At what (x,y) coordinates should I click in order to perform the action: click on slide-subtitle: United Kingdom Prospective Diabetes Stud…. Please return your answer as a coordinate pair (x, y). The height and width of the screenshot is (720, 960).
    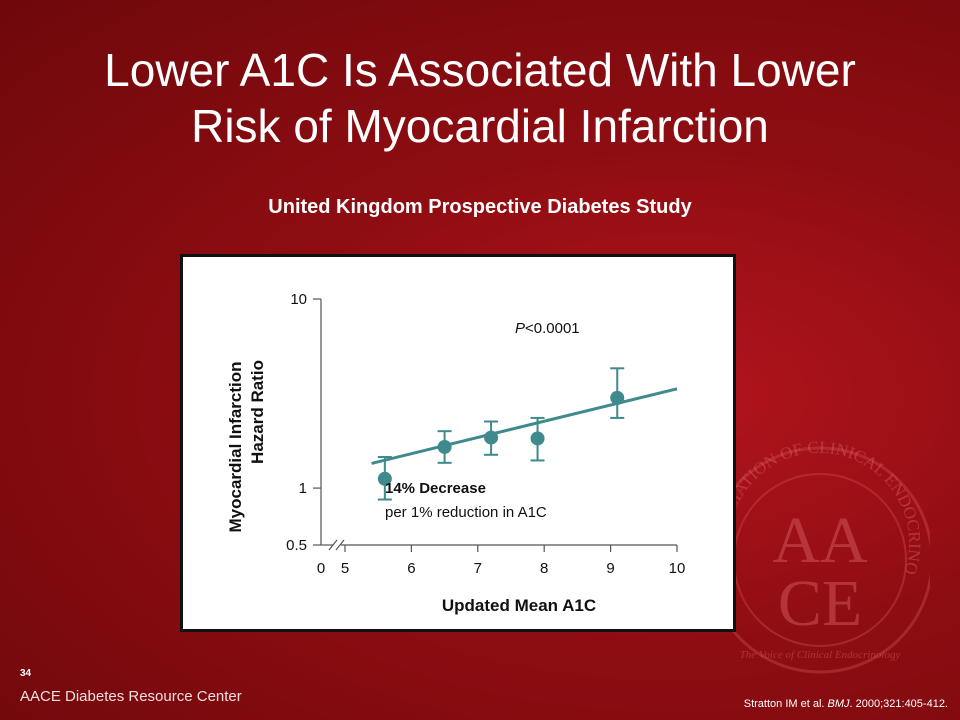
    Looking at the image, I should click on (480, 207).